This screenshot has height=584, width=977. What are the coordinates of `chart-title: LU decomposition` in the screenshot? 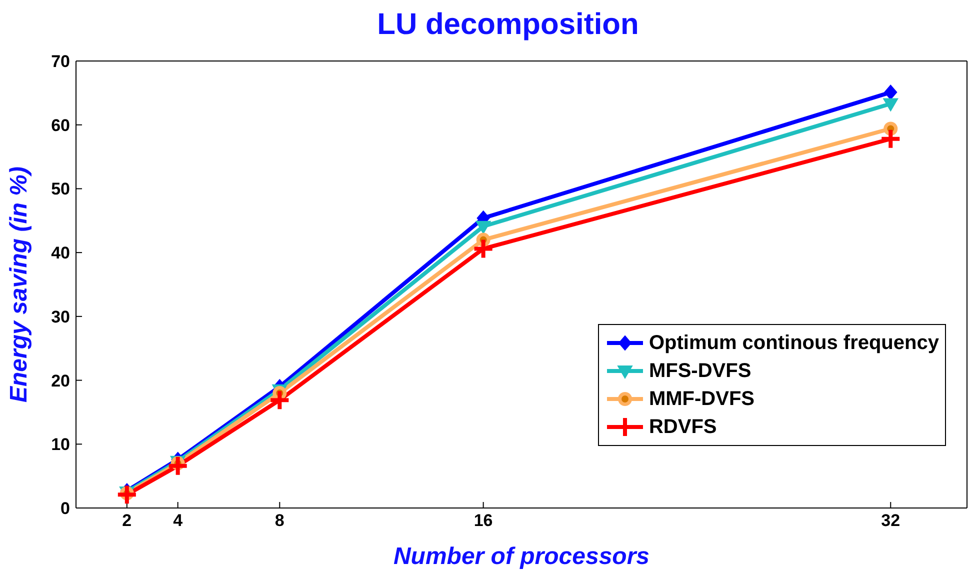 It's located at (508, 25).